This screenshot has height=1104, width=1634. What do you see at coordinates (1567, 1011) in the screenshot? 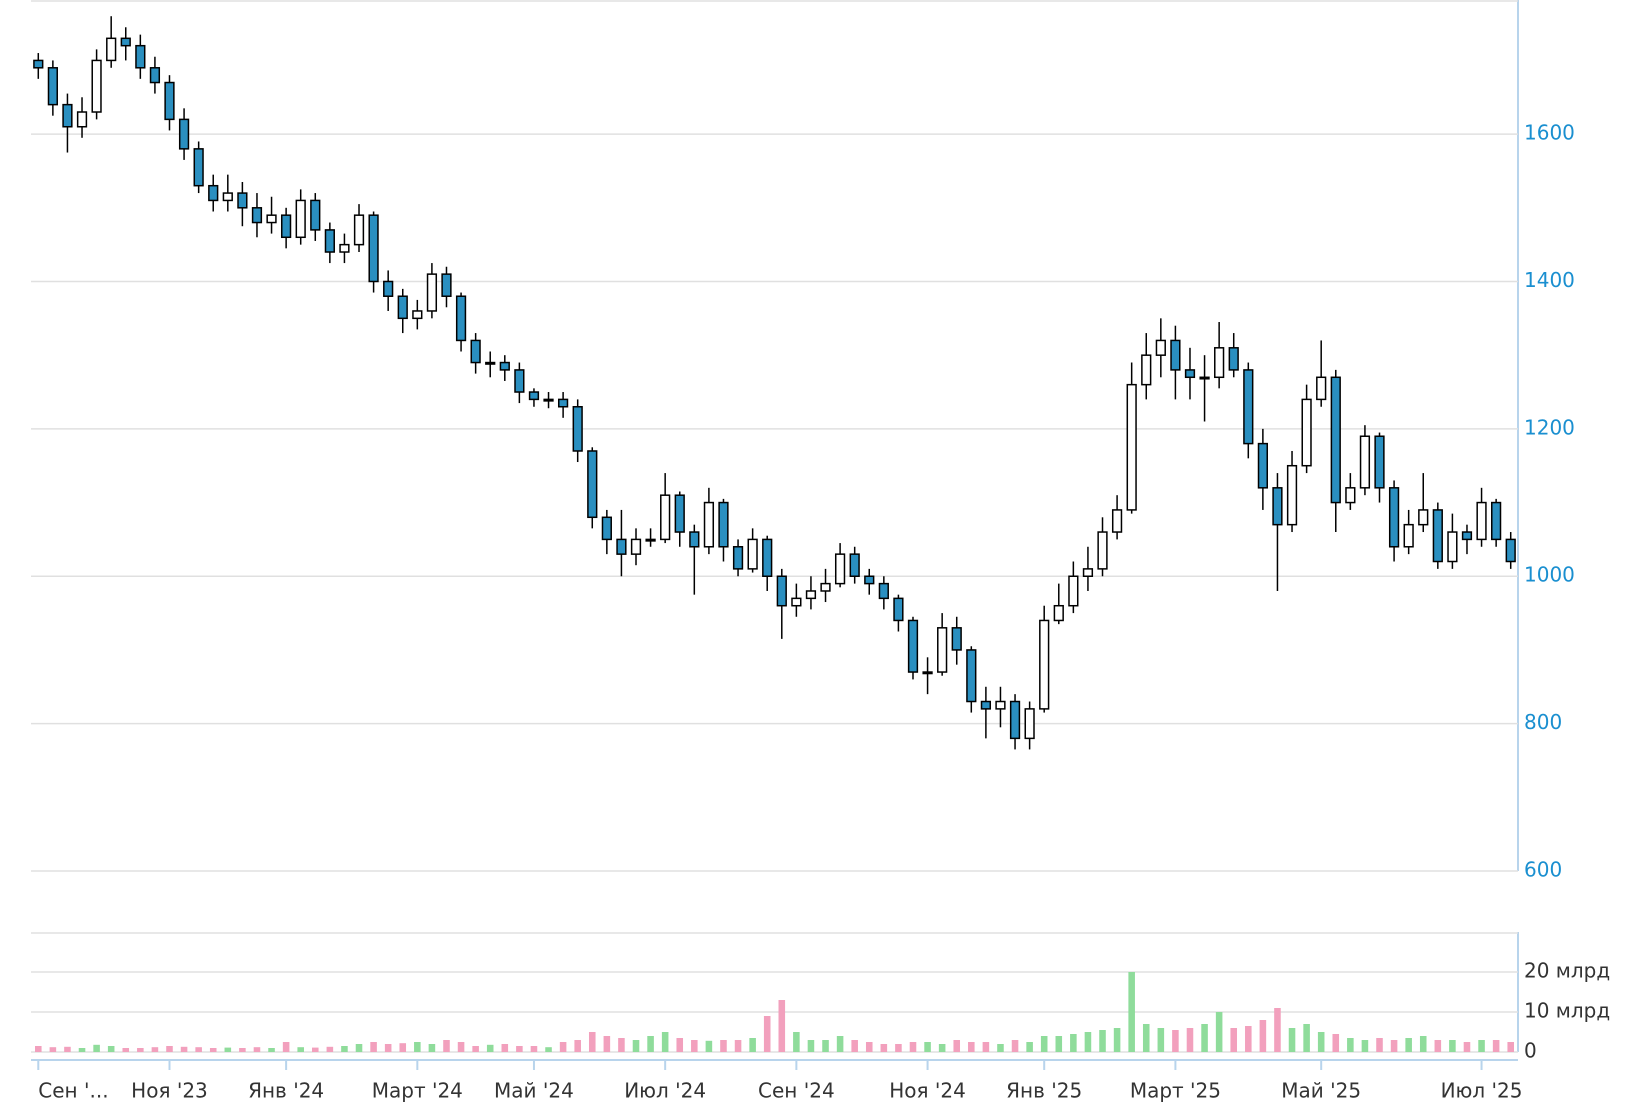
I see `y-tick-label: 10 млрд` at bounding box center [1567, 1011].